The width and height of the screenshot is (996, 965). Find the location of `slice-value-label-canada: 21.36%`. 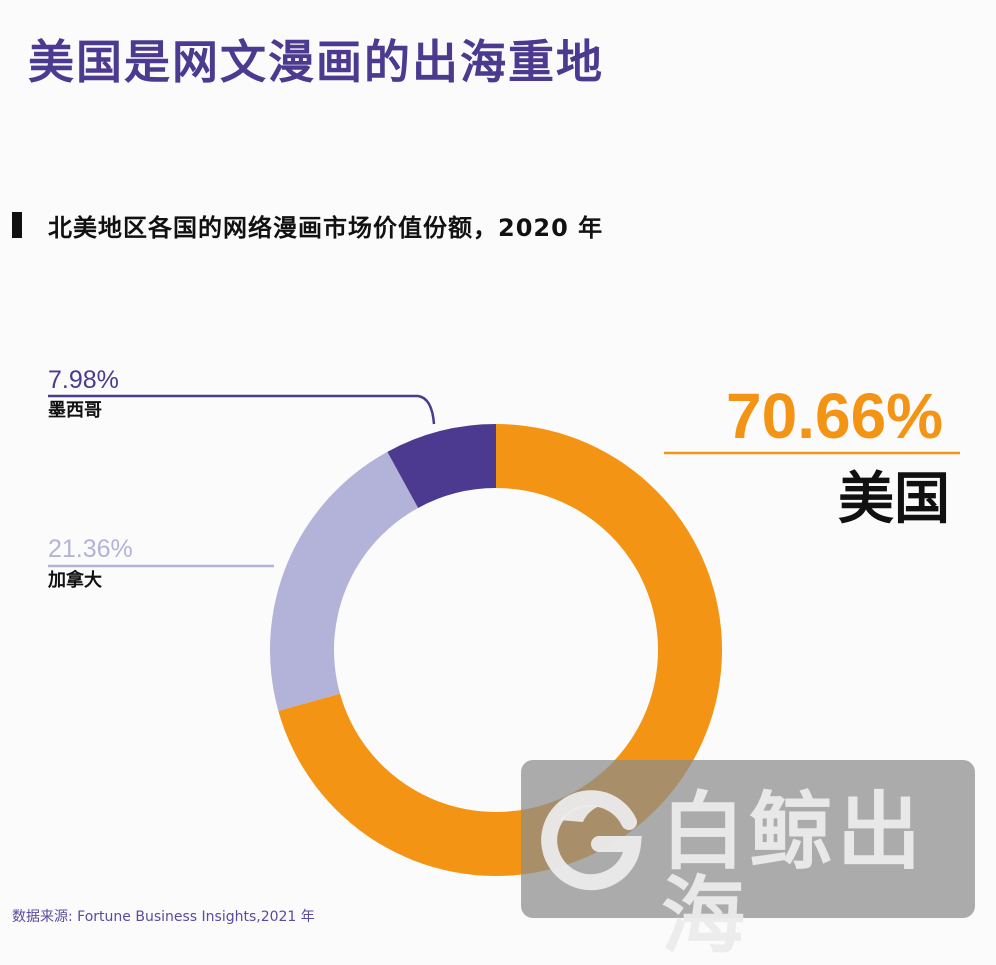

slice-value-label-canada: 21.36% is located at coordinates (90, 549).